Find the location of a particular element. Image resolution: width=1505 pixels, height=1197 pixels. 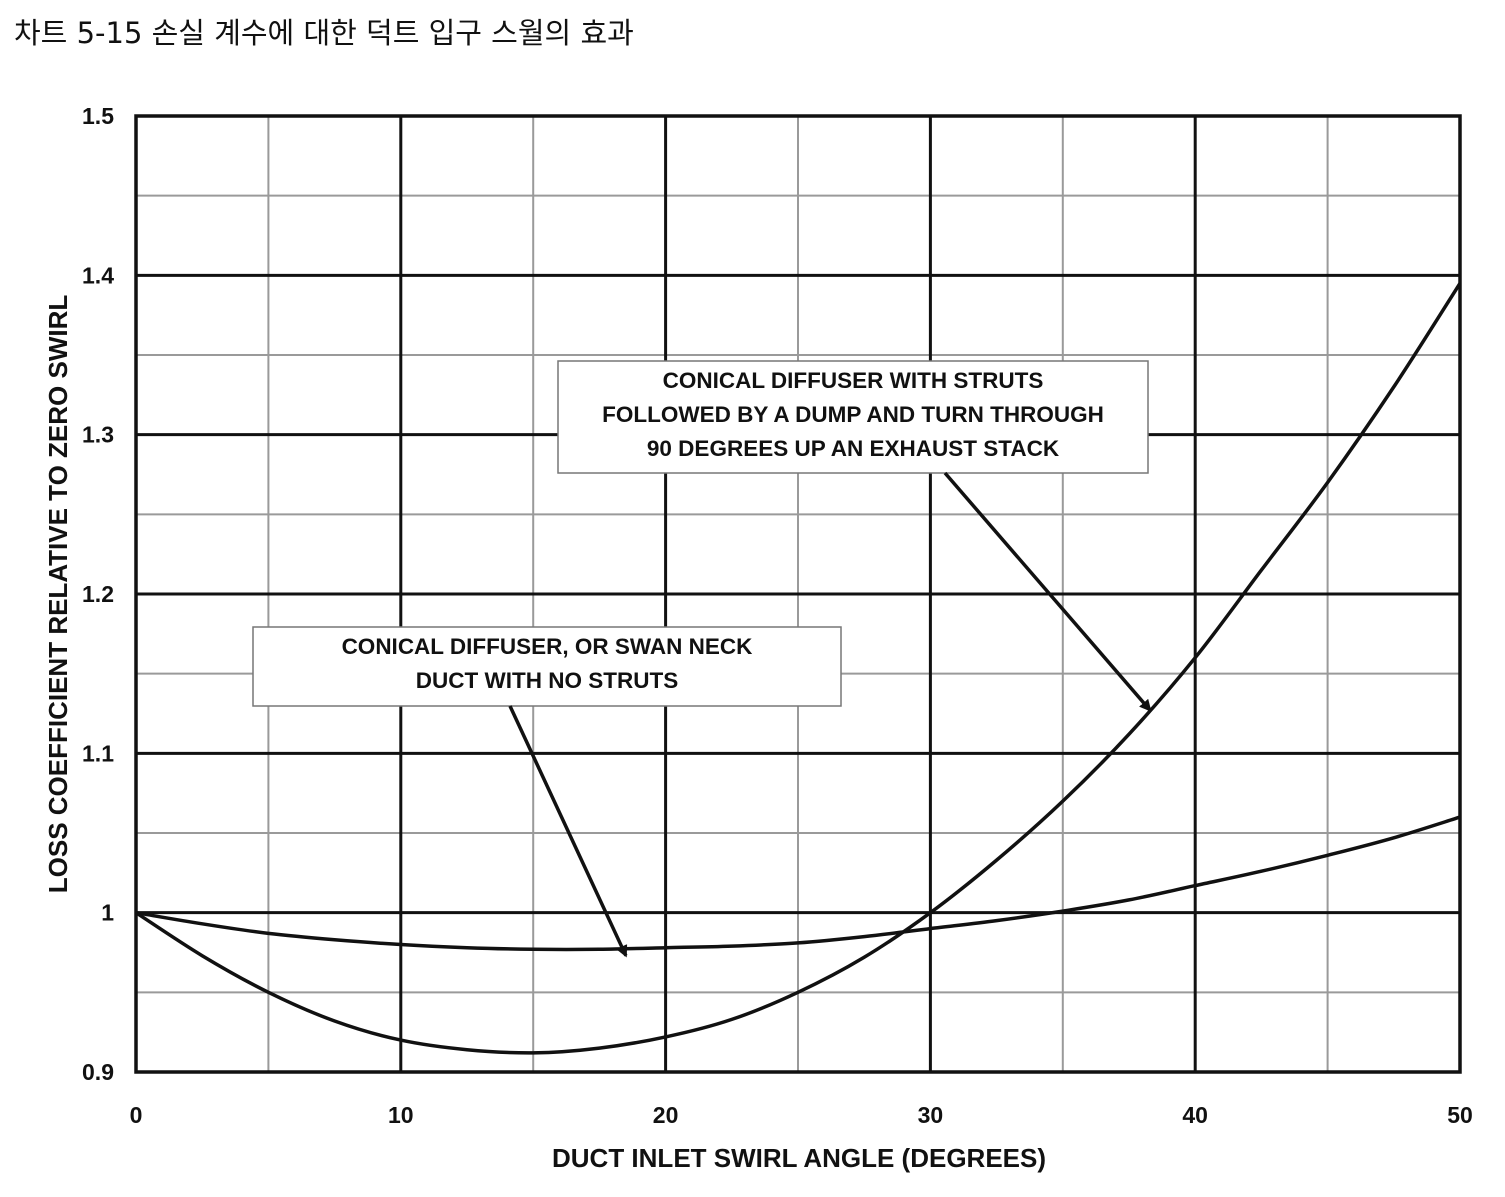

y-tick-label: 1.5 is located at coordinates (98, 116).